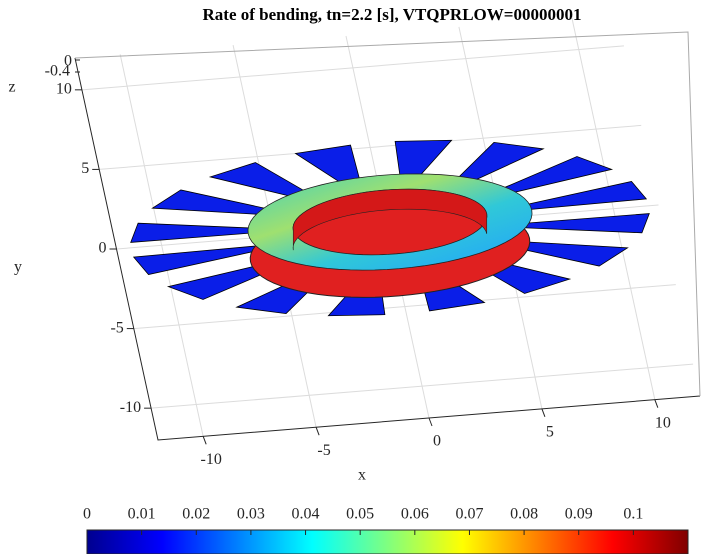 This screenshot has height=554, width=703. I want to click on y-axis-label: y, so click(18, 267).